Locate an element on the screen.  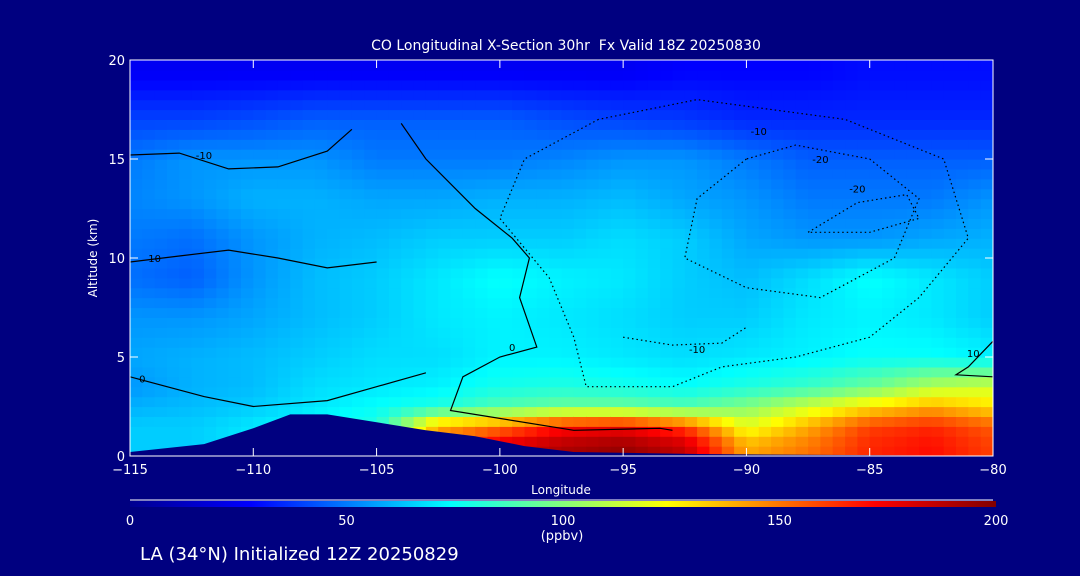
contour-line is located at coordinates (241, 149).